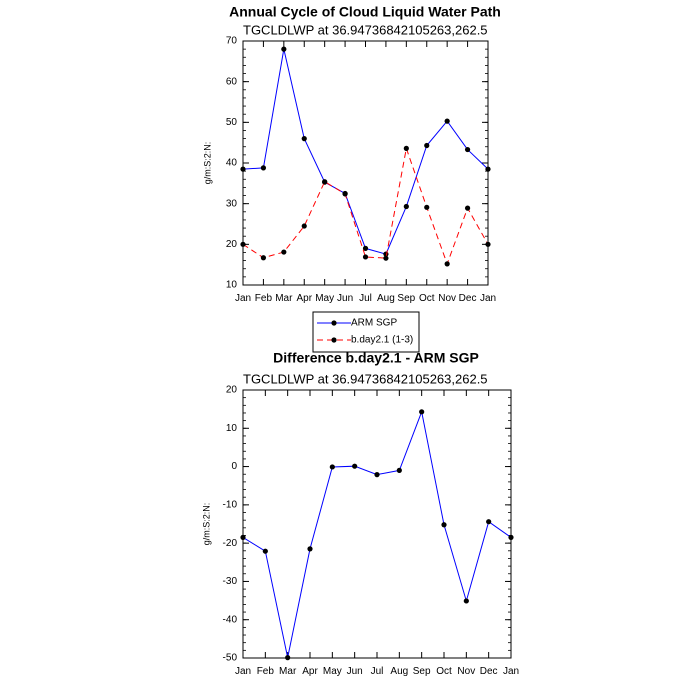 The width and height of the screenshot is (700, 700). What do you see at coordinates (232, 122) in the screenshot?
I see `y-tick-label: 50` at bounding box center [232, 122].